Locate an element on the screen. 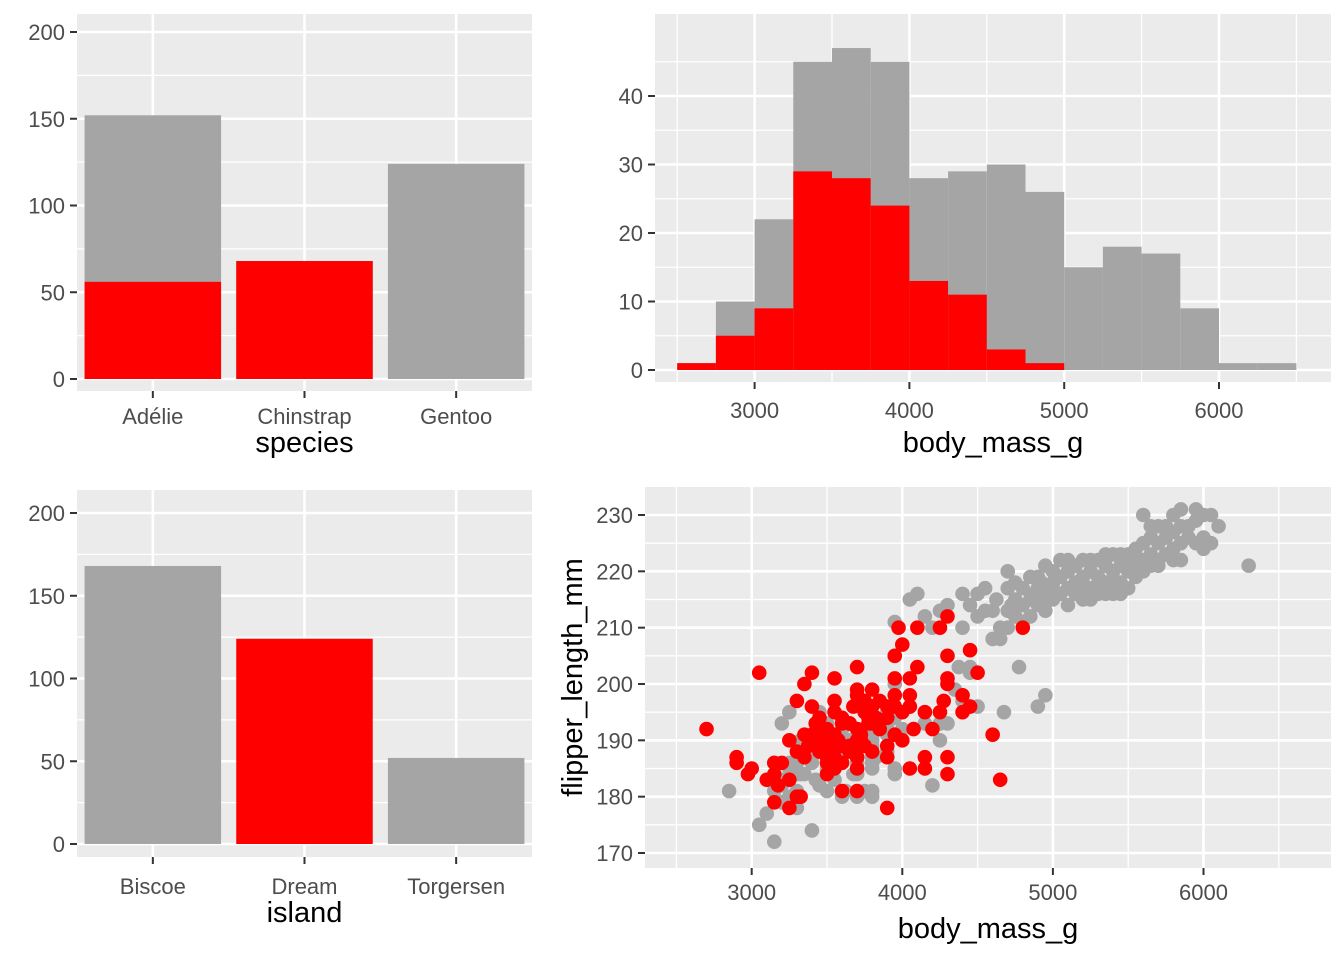  svg-text: Adélie is located at coordinates (152, 416).